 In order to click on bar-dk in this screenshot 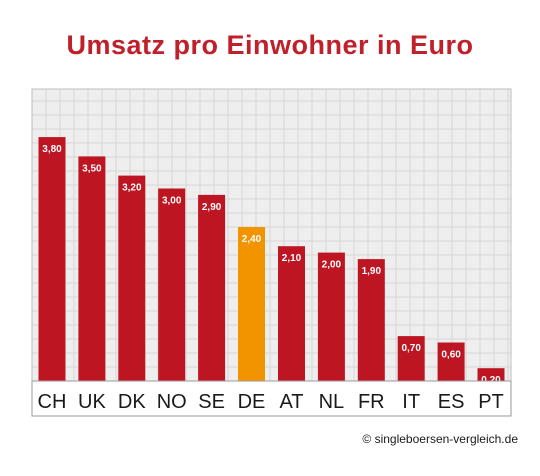, I will do `click(132, 278)`.